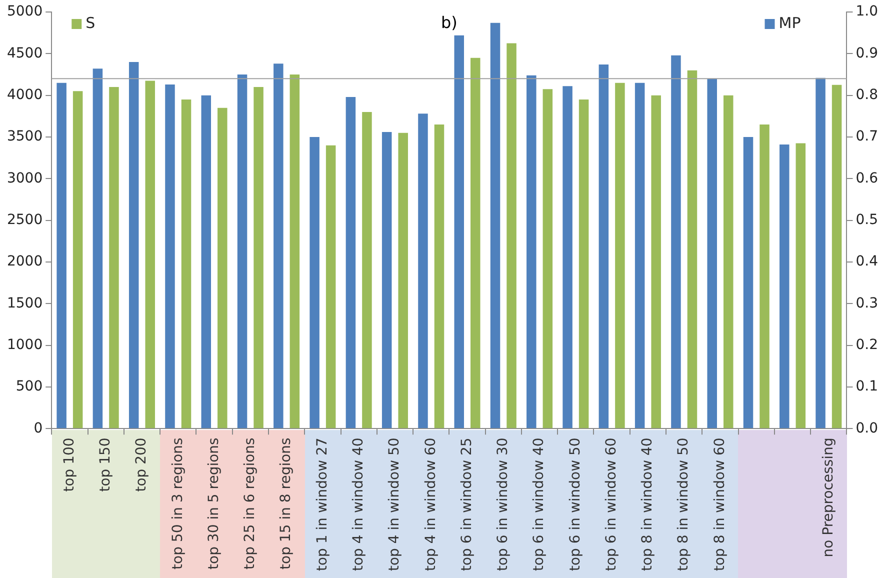  What do you see at coordinates (142, 465) in the screenshot?
I see `x-tick-label: top 200` at bounding box center [142, 465].